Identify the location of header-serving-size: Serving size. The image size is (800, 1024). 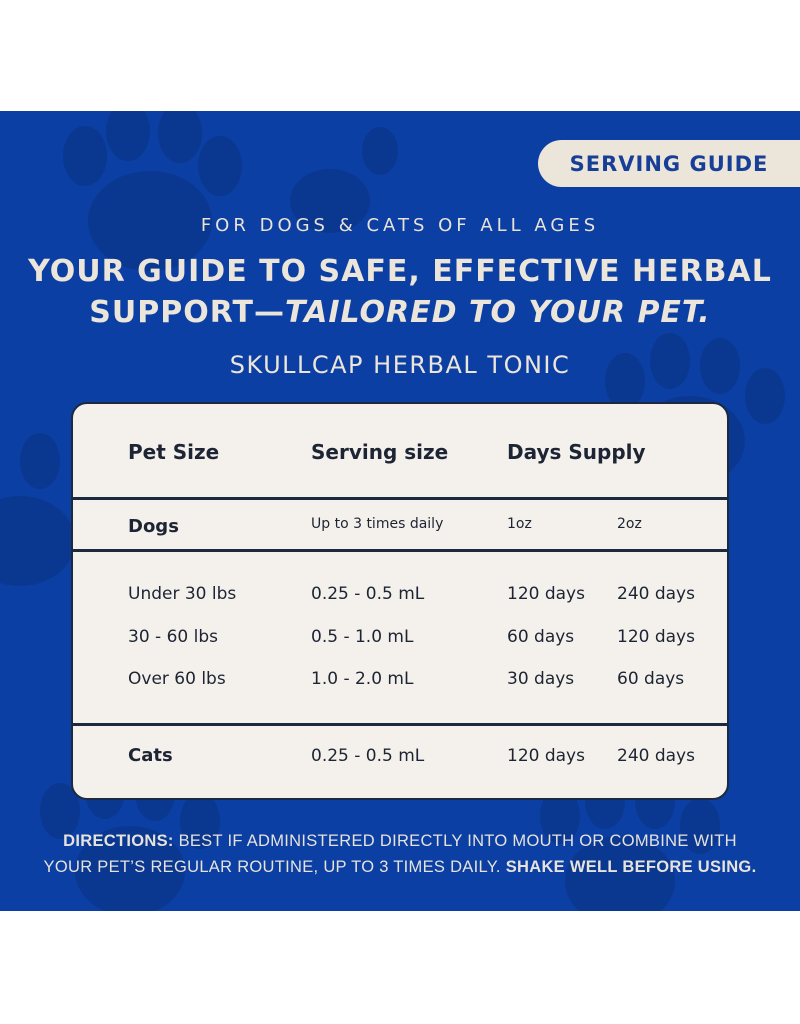
(380, 452).